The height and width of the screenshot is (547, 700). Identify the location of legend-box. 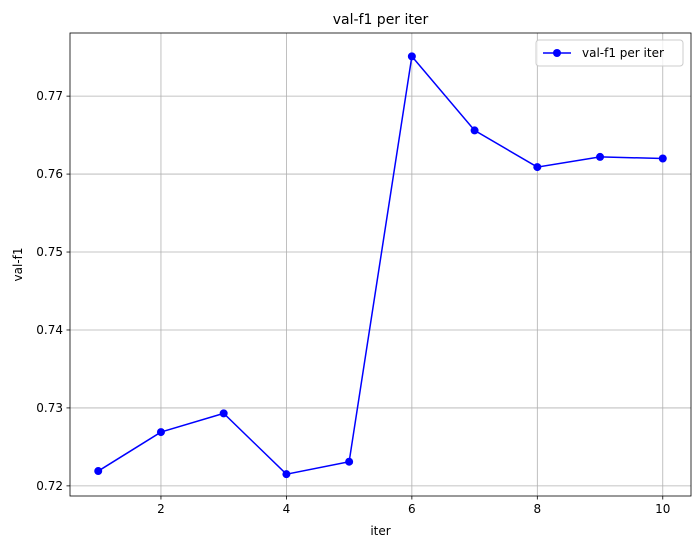
(609, 53).